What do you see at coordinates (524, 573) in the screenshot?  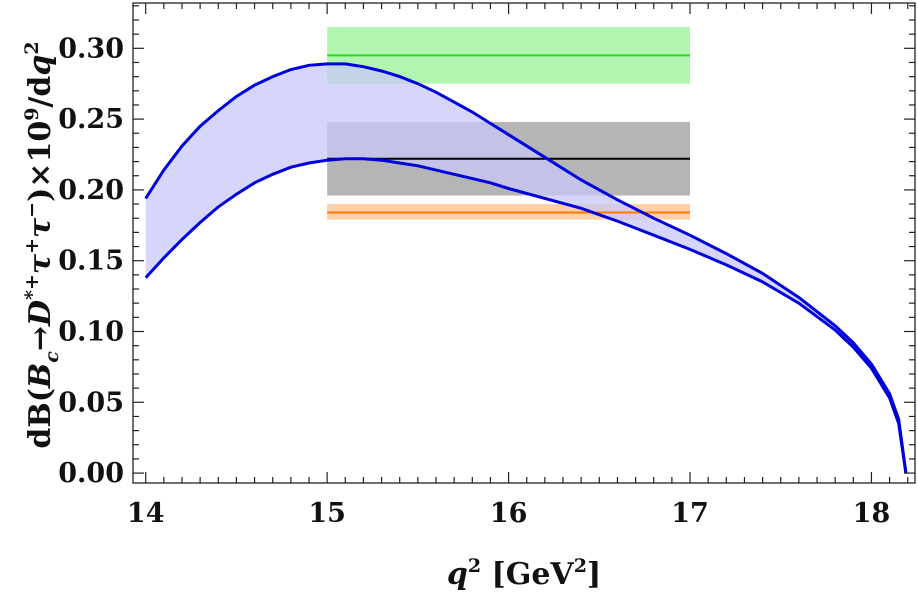 I see `x-axis-title: q2 [GeV2]` at bounding box center [524, 573].